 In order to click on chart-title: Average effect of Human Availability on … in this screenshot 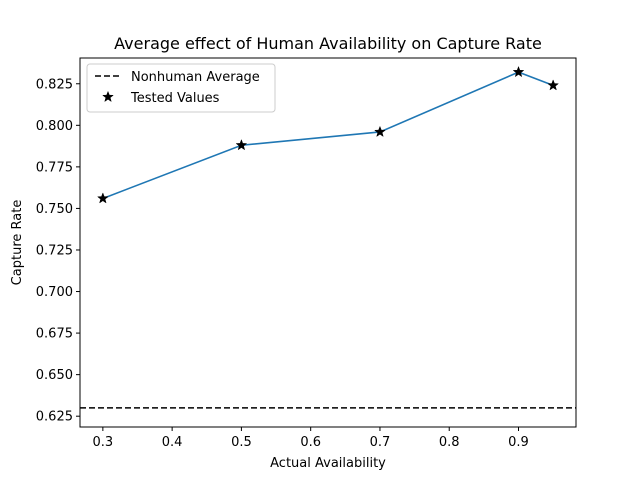, I will do `click(328, 43)`.